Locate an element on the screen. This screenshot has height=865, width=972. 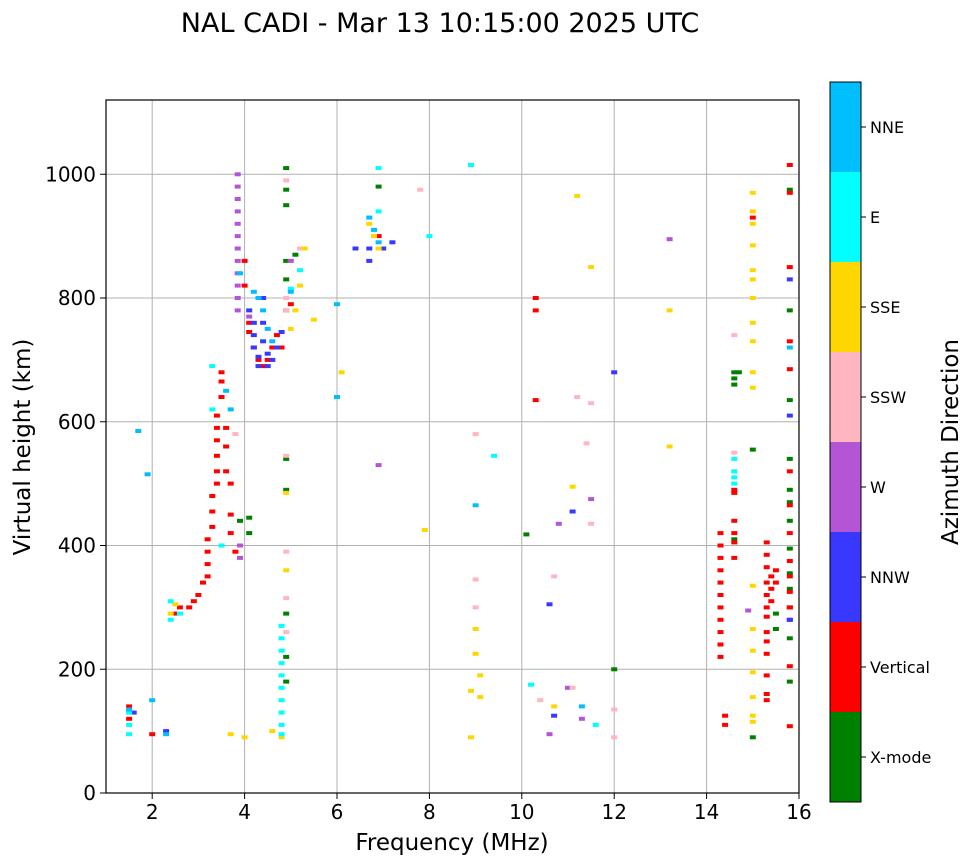
x-tick-label: 10 is located at coordinates (521, 812).